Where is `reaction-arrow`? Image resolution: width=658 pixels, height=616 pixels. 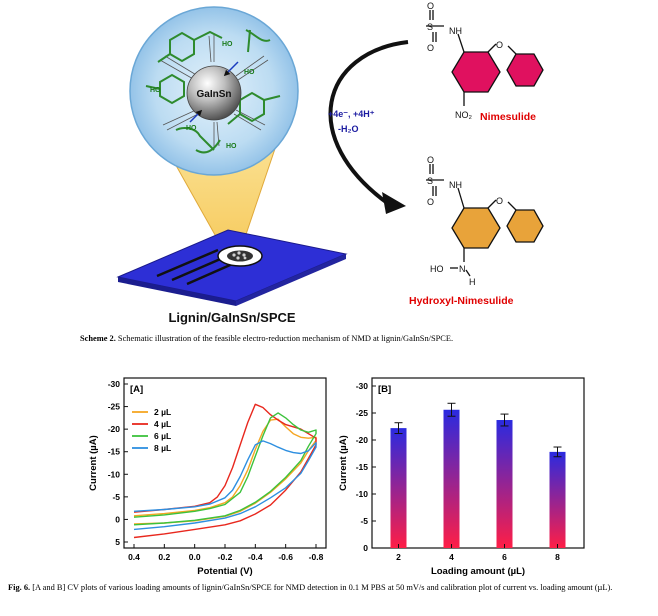
reaction-arrow is located at coordinates (368, 123).